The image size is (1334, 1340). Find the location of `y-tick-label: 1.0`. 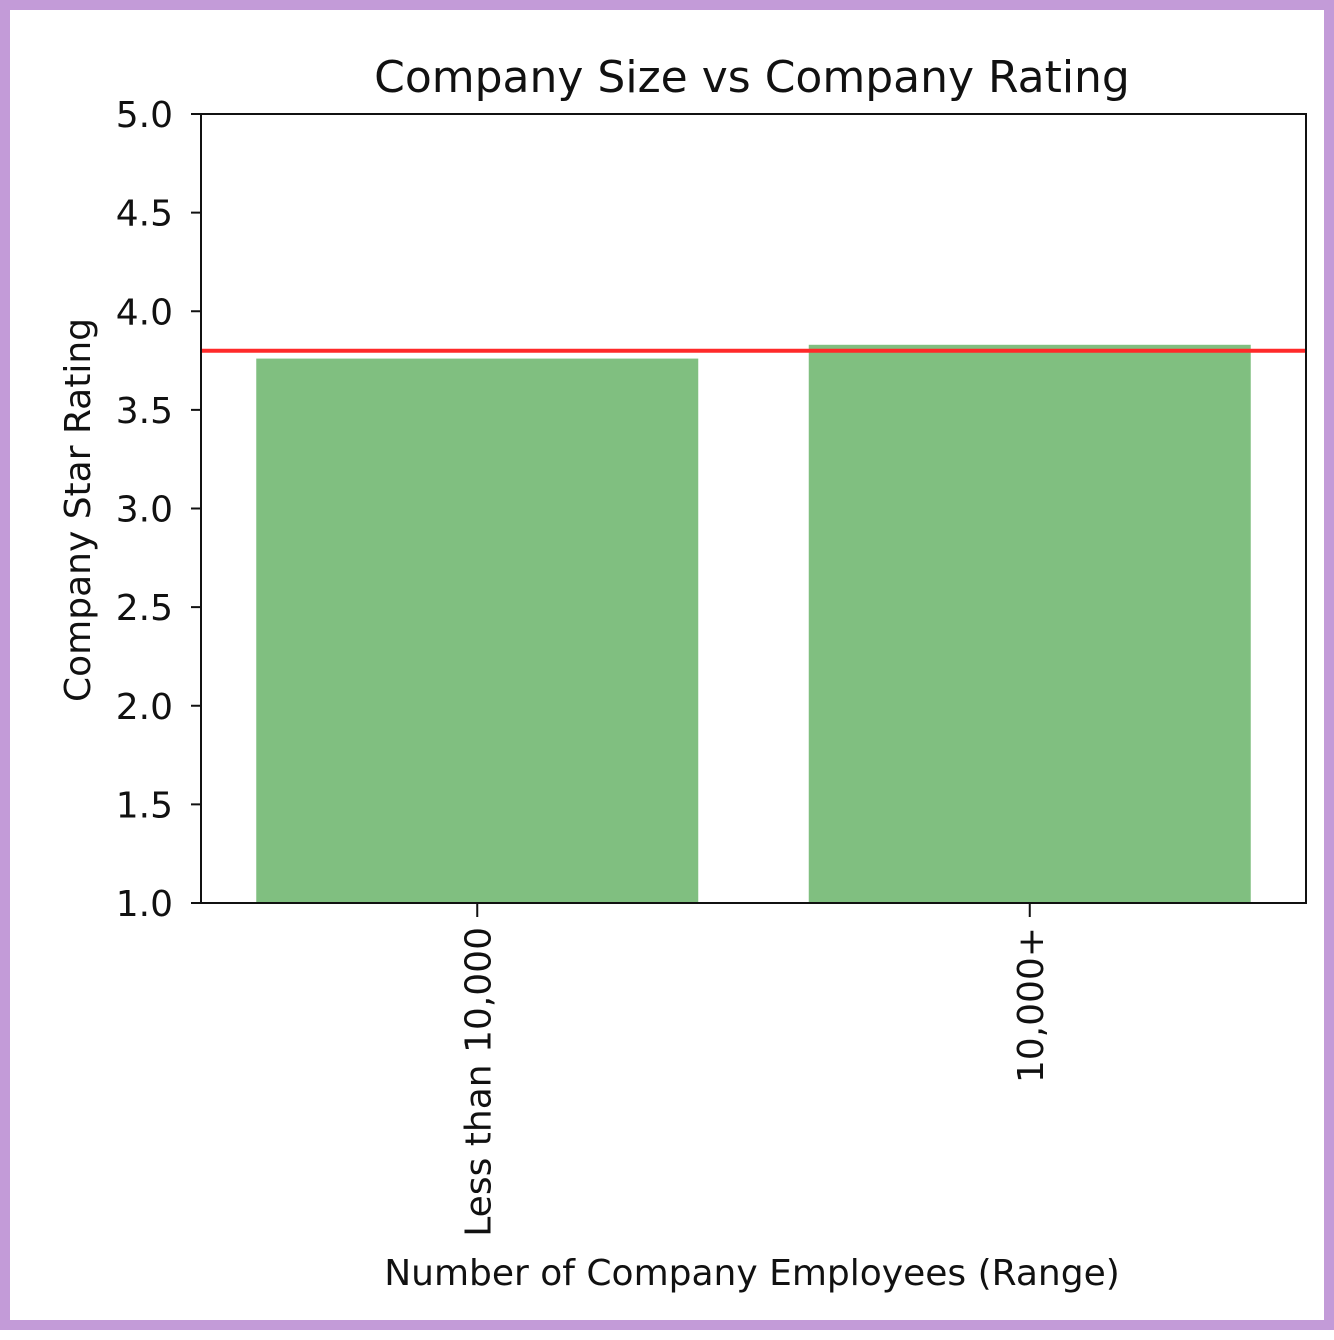

y-tick-label: 1.0 is located at coordinates (144, 904).